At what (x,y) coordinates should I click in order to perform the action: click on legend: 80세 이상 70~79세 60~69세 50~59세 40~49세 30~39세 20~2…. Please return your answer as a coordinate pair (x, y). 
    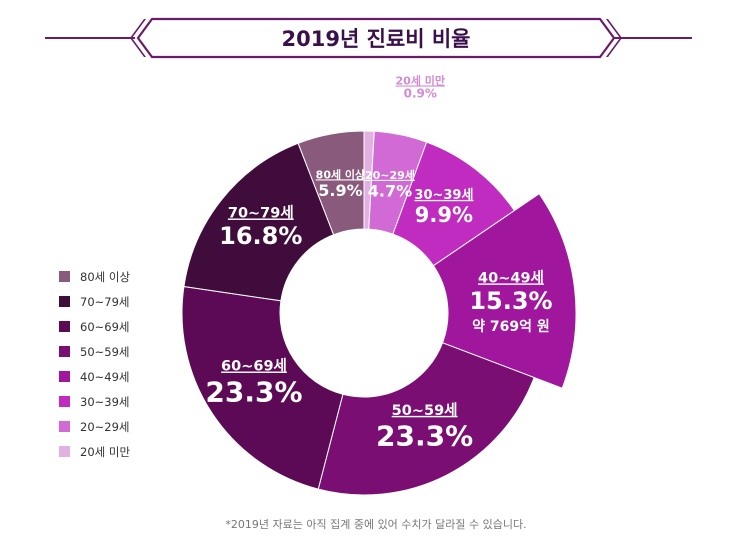
    Looking at the image, I should click on (94, 364).